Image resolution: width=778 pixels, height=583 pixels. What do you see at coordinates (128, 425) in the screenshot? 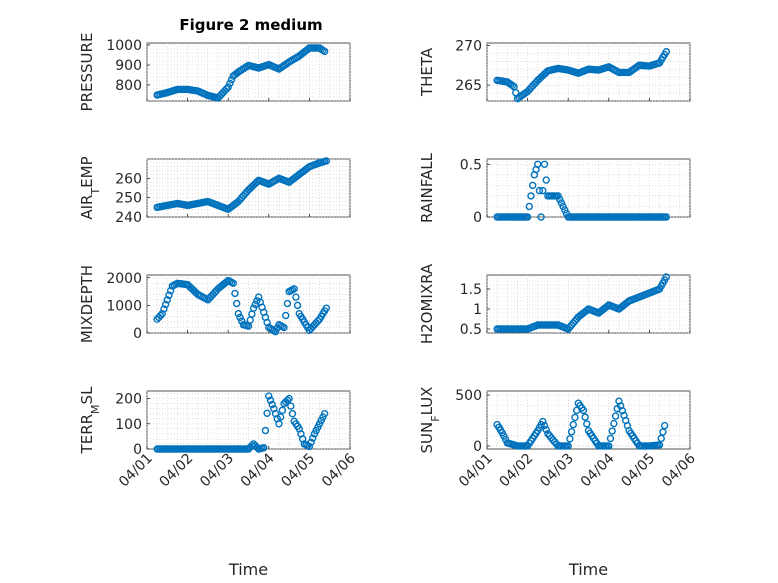
I see `y-tick-label: 100` at bounding box center [128, 425].